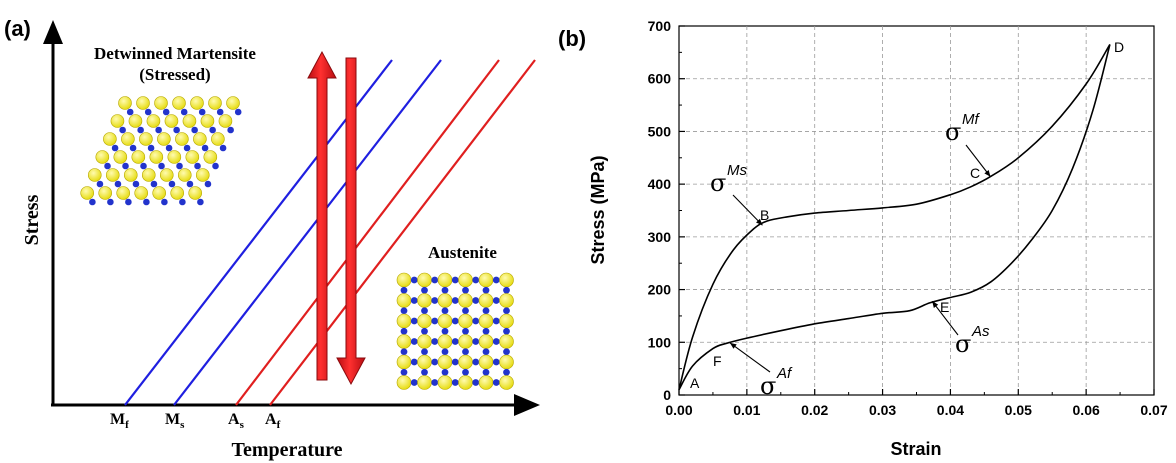  I want to click on y-tick-label: 0, so click(667, 395).